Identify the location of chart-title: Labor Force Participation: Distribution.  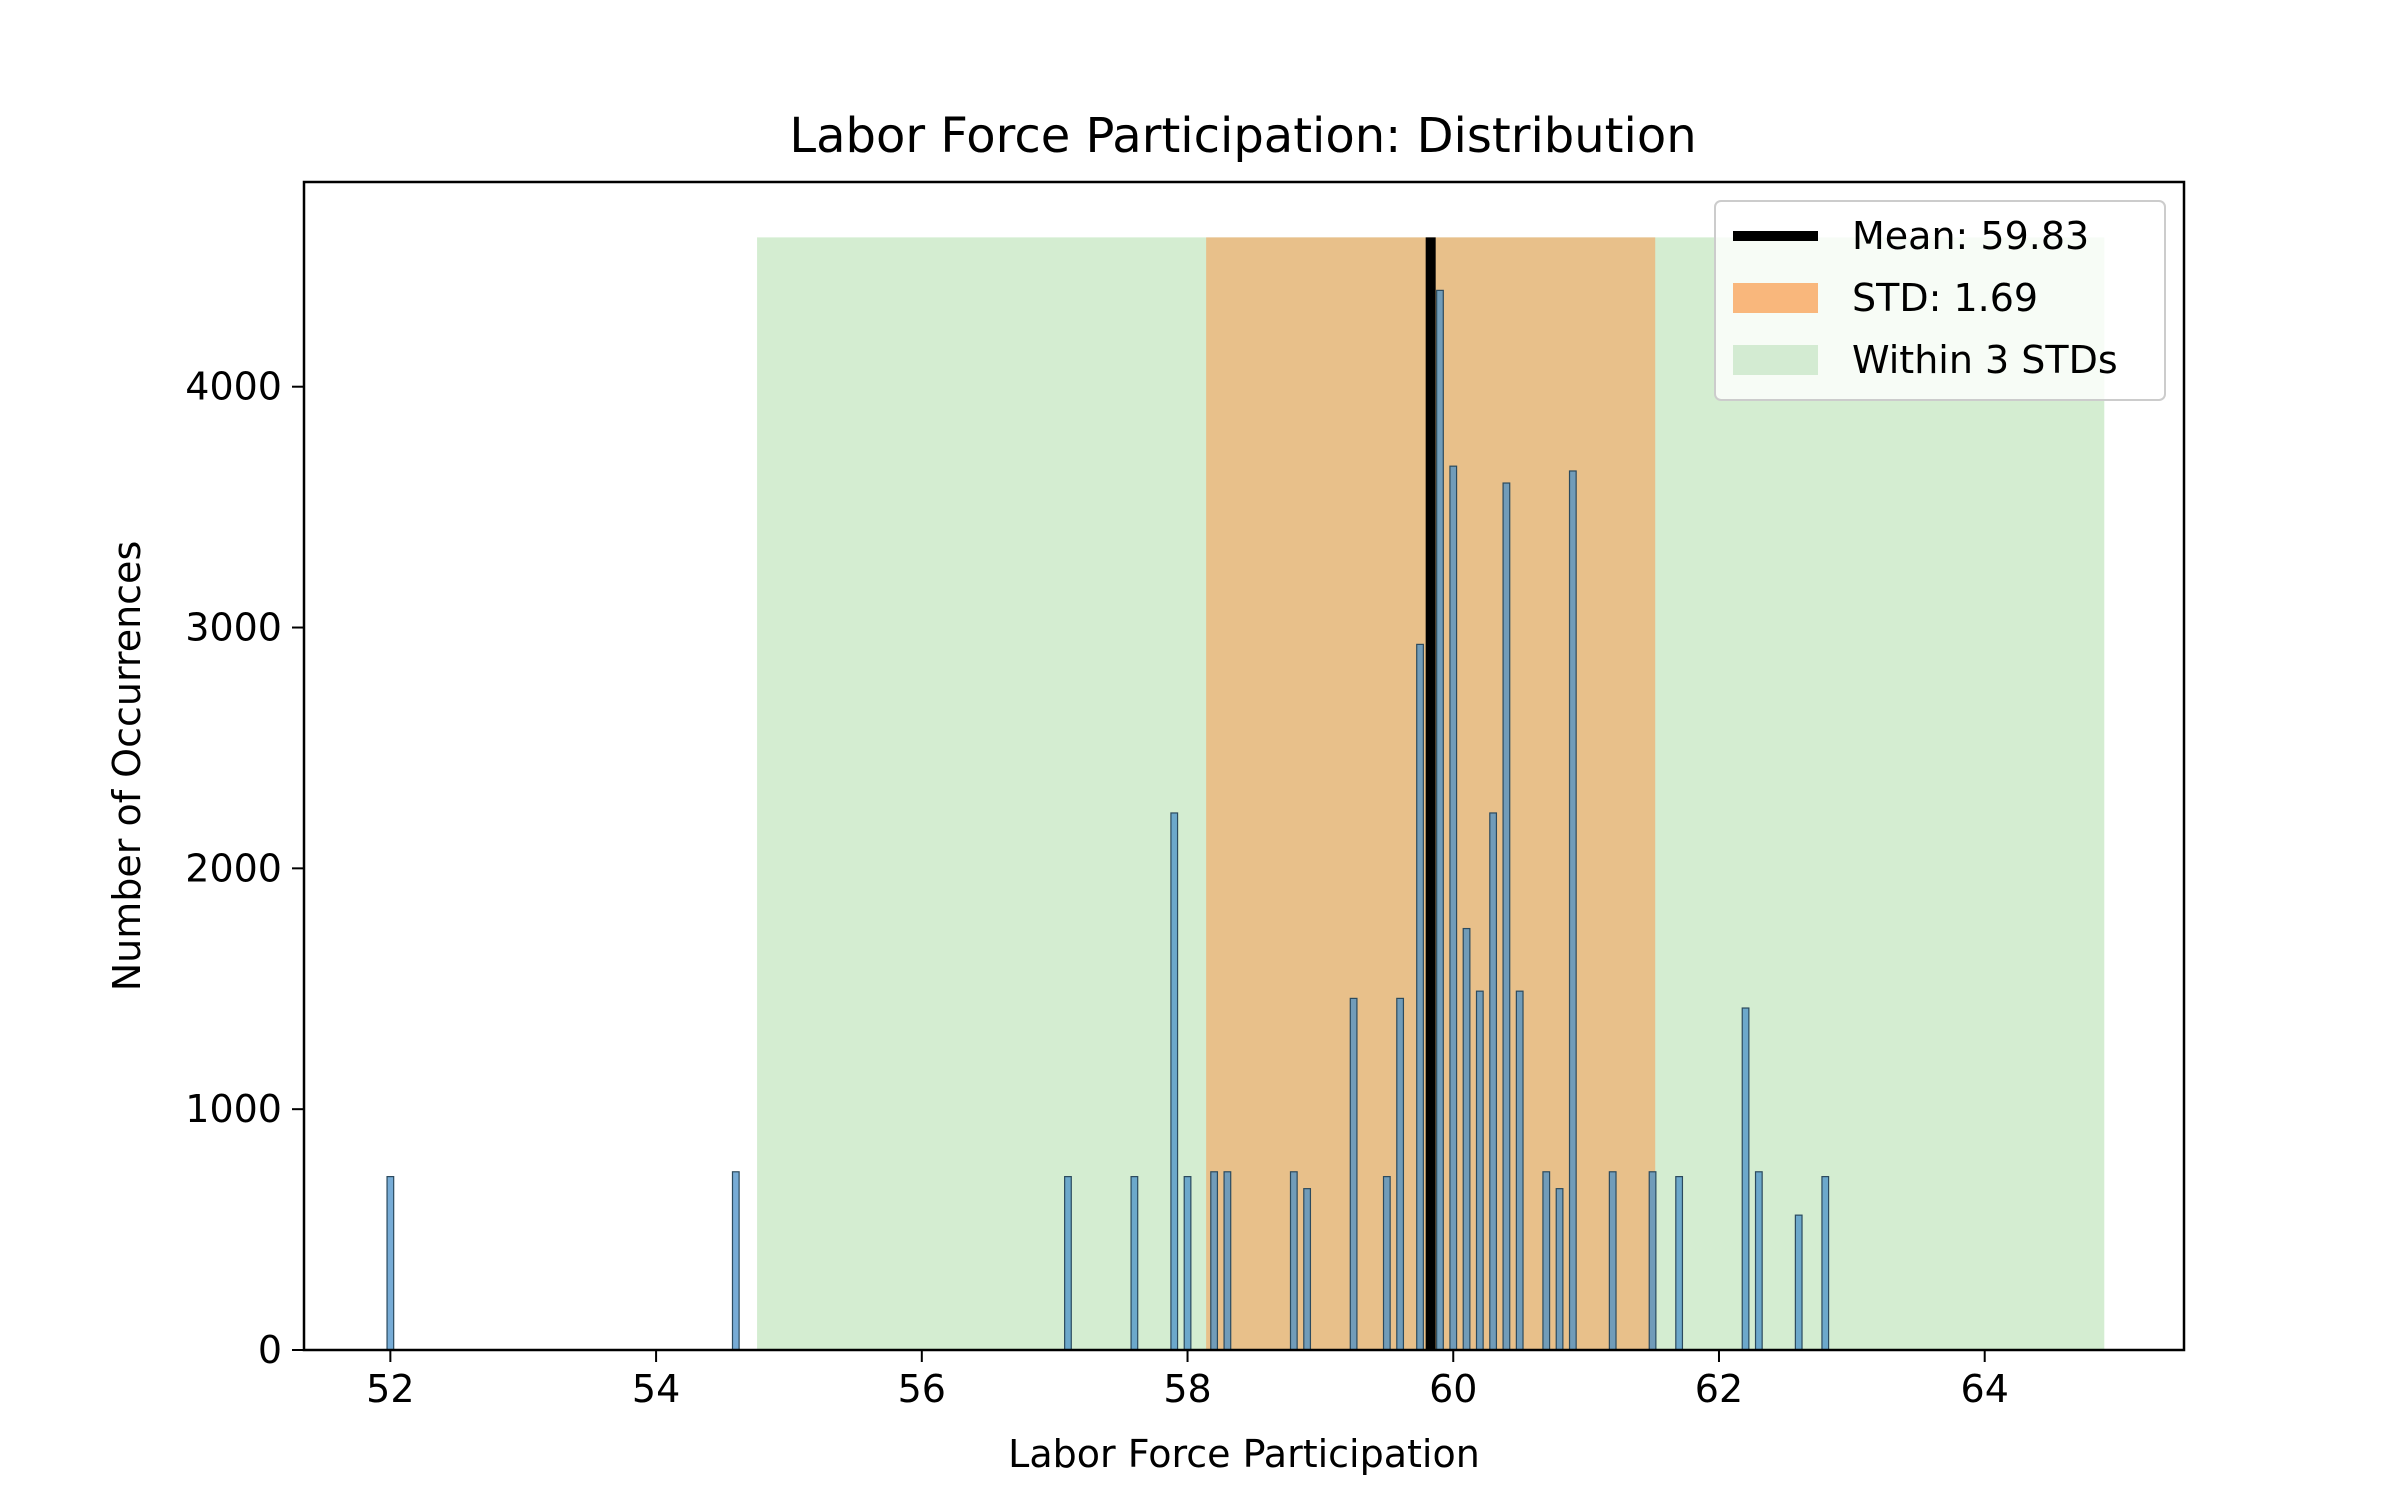
(1242, 136).